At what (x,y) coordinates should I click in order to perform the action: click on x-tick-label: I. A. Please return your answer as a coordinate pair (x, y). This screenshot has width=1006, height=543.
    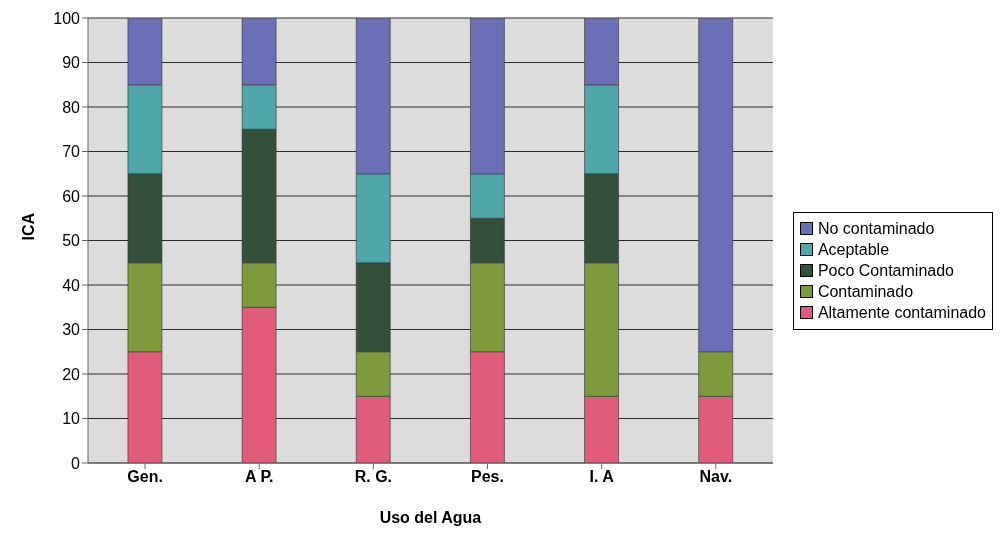
    Looking at the image, I should click on (602, 477).